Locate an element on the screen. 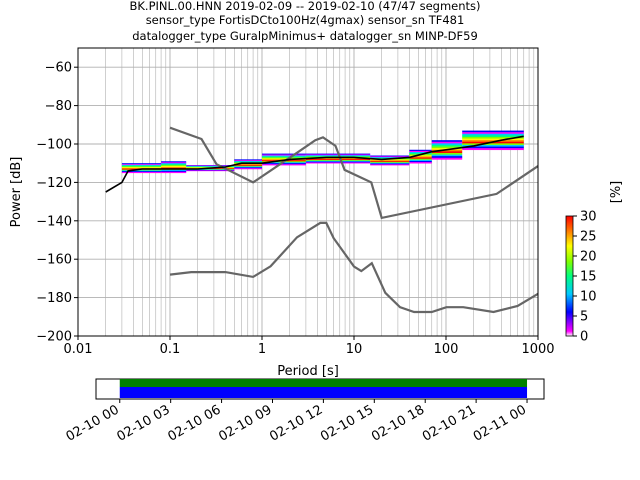 This screenshot has width=640, height=480. x-axis-label: Period [s] is located at coordinates (308, 371).